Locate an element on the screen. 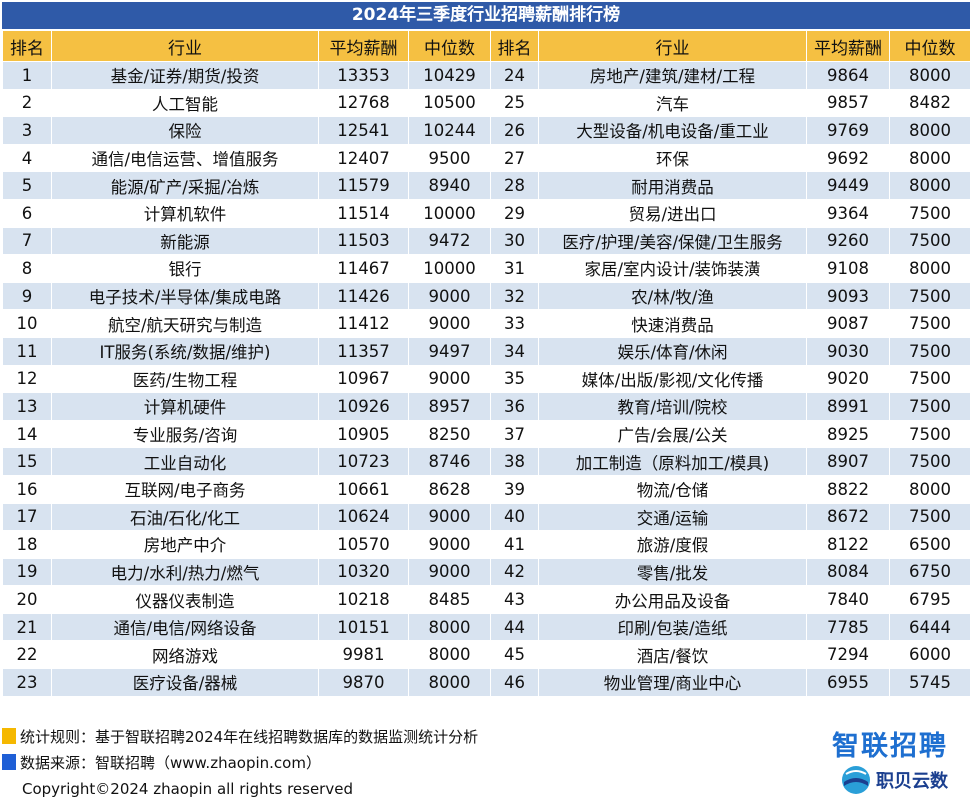 The height and width of the screenshot is (804, 972). average-salary-cell: 11467 is located at coordinates (363, 268).